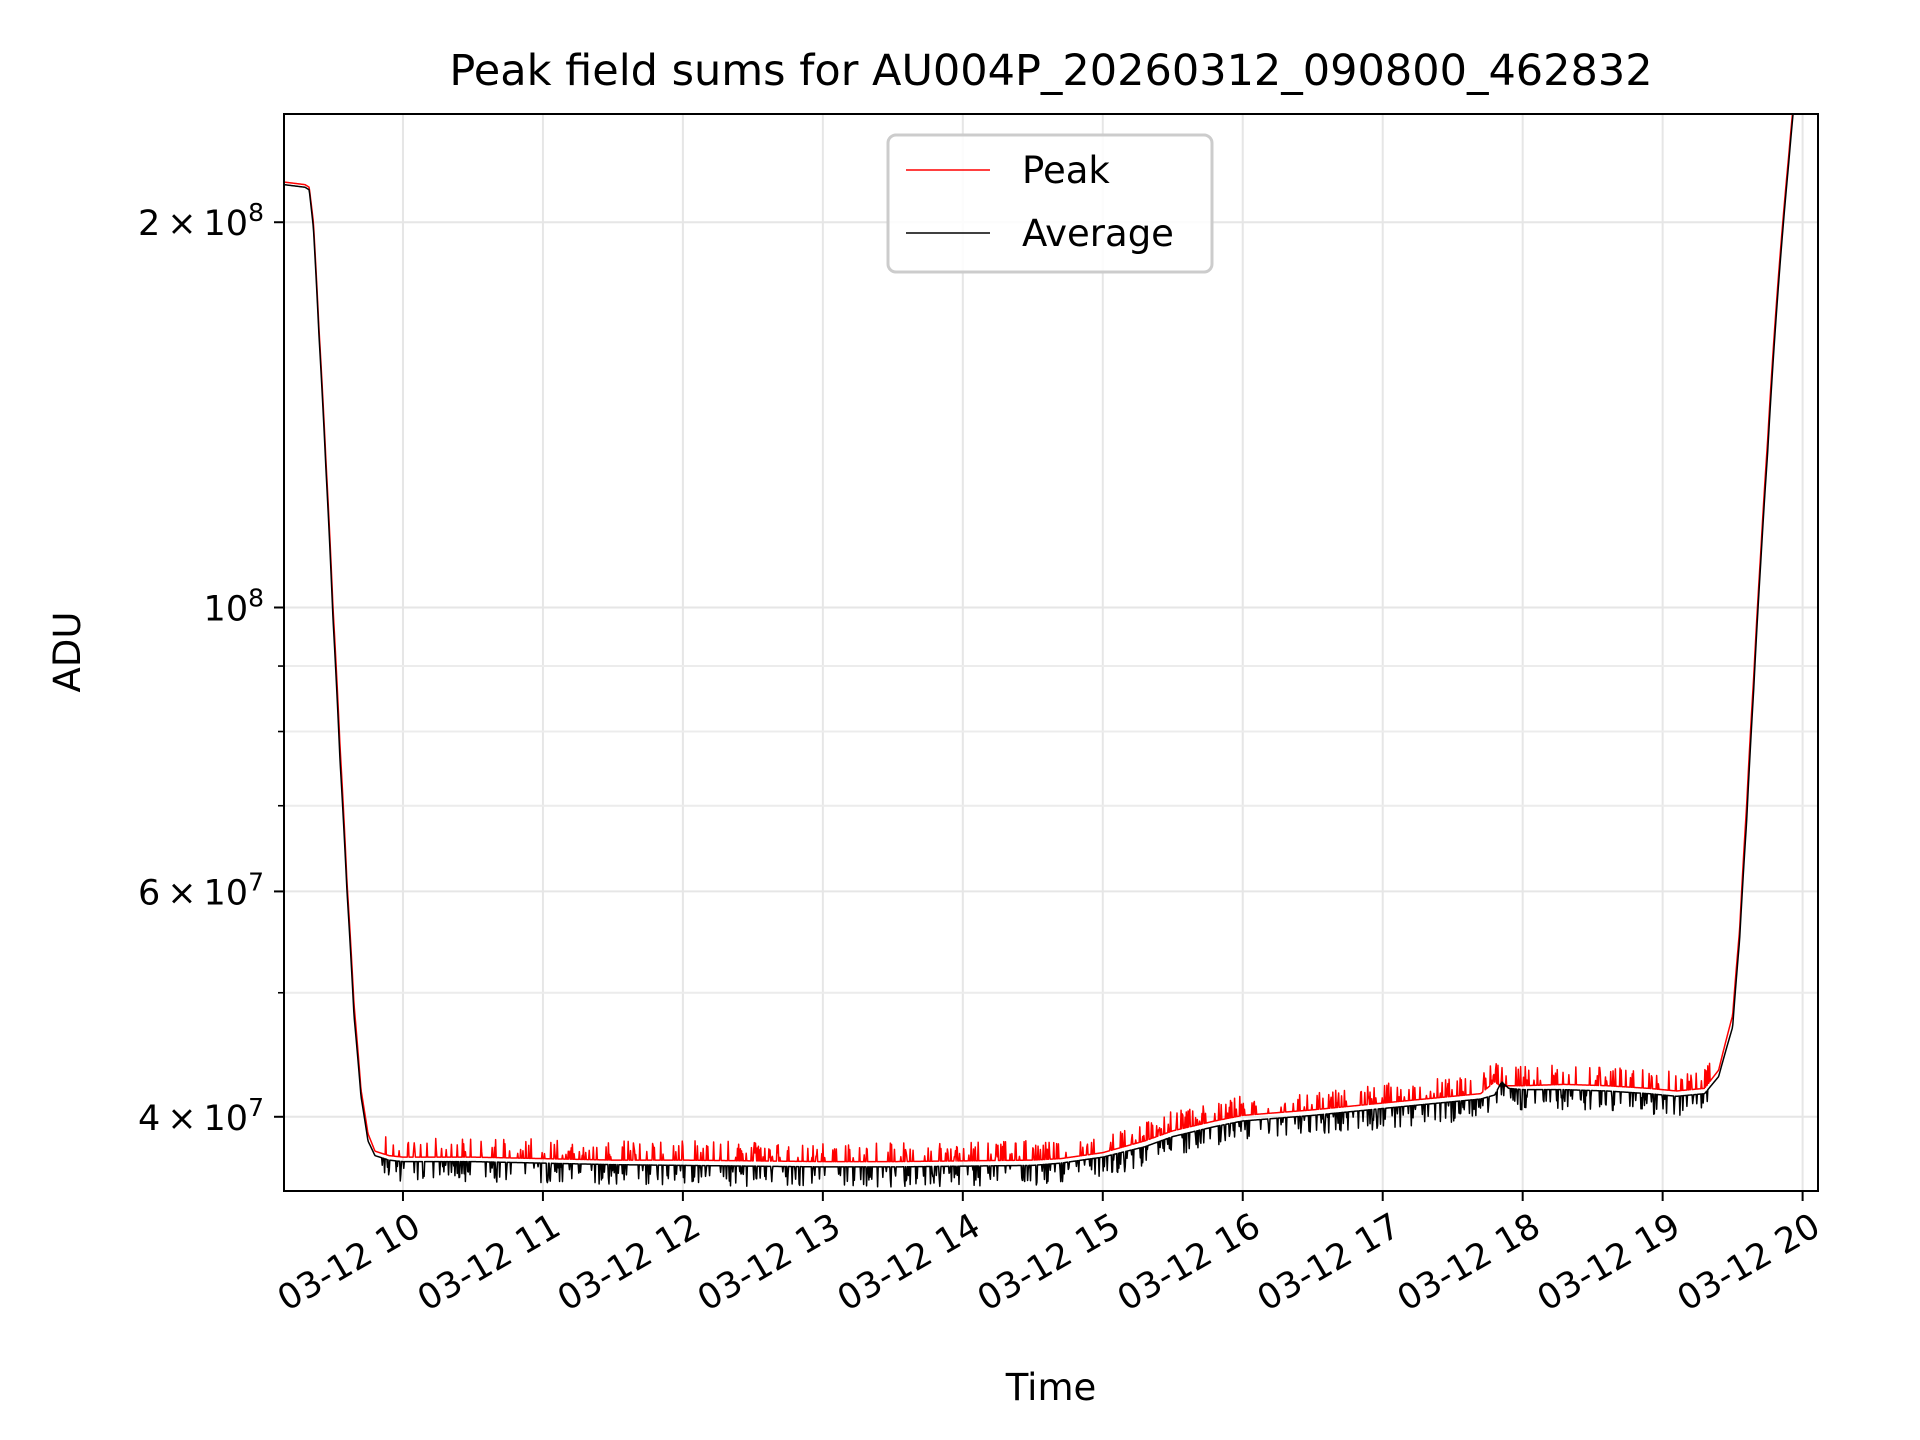 This screenshot has width=1920, height=1440. What do you see at coordinates (201, 1116) in the screenshot?
I see `y-tick-label: 4 × 107` at bounding box center [201, 1116].